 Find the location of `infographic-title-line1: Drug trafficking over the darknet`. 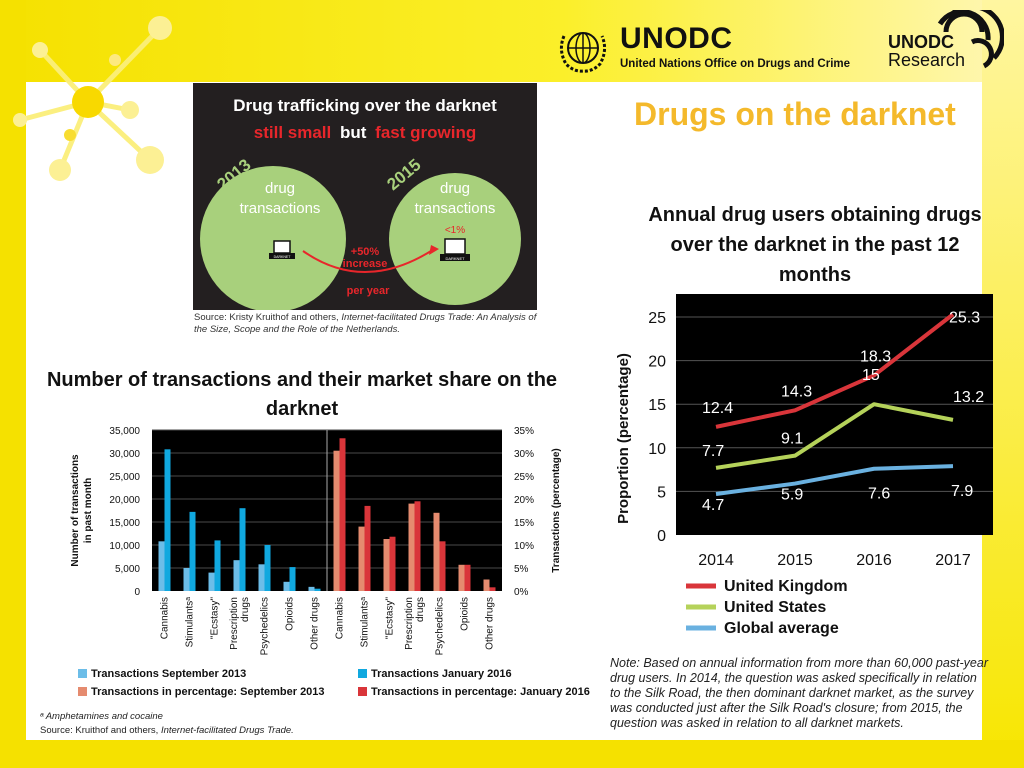

infographic-title-line1: Drug trafficking over the darknet is located at coordinates (365, 105).